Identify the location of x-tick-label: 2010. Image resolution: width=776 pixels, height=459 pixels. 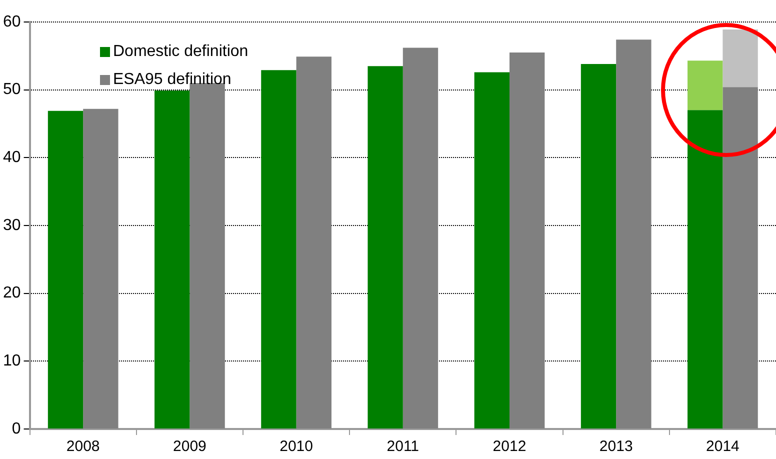
(296, 447).